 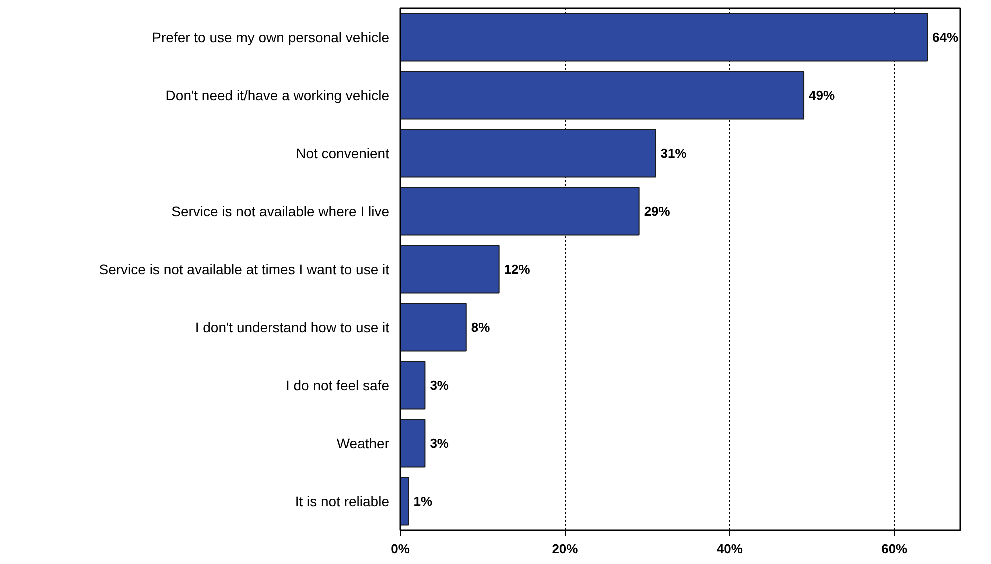 I want to click on y-tick-label: I don't understand how to use it, so click(x=292, y=328).